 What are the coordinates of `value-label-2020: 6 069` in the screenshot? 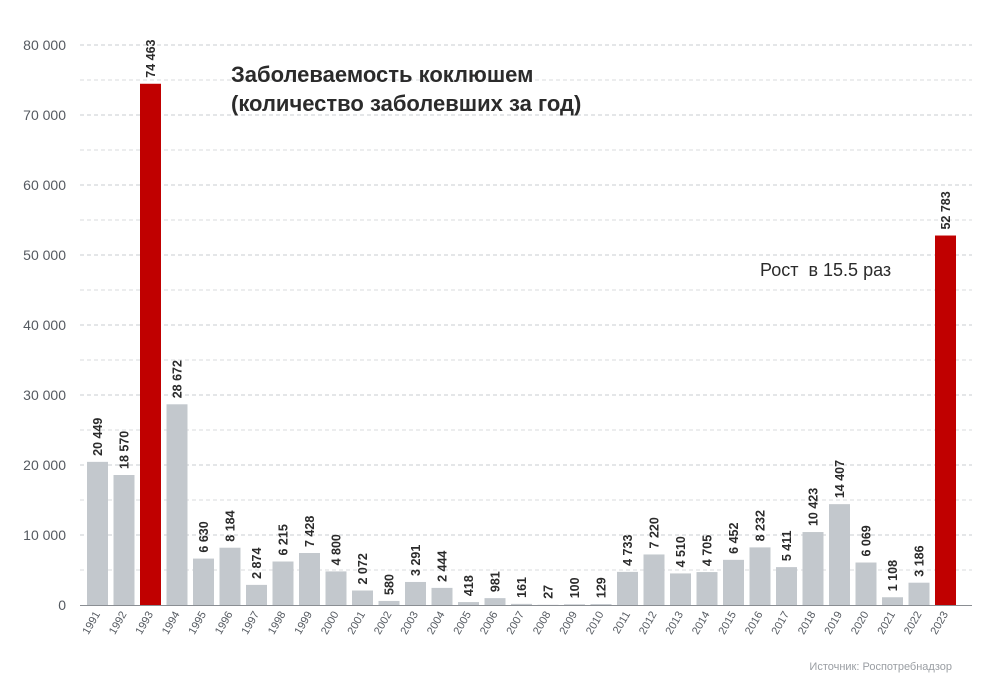 It's located at (867, 540).